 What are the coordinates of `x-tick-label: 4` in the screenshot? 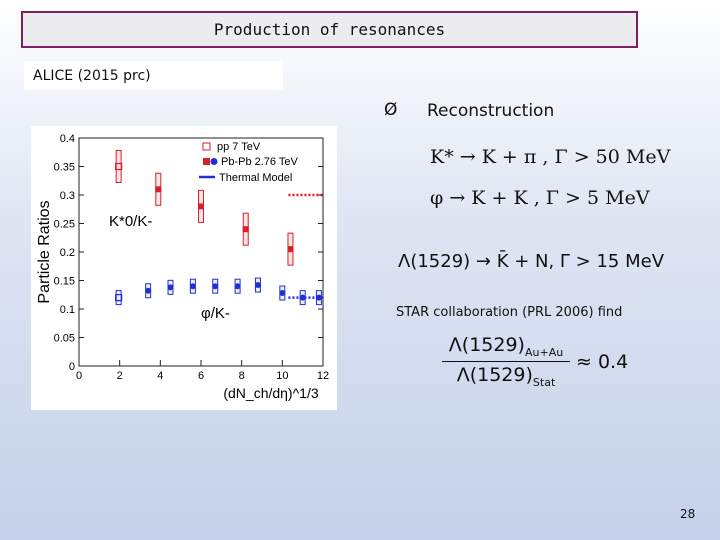 It's located at (160, 376).